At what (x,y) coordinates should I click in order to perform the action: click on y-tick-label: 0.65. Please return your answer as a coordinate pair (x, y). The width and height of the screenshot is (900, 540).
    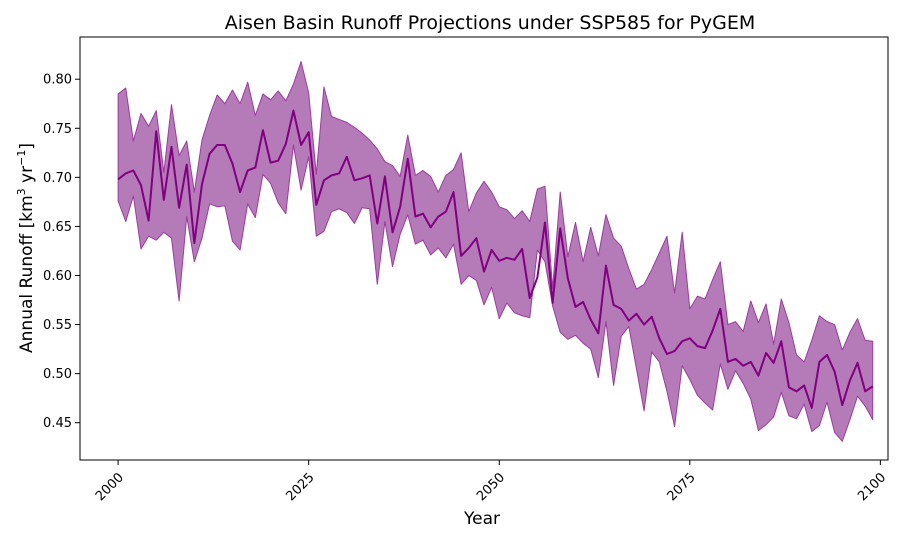
    Looking at the image, I should click on (57, 227).